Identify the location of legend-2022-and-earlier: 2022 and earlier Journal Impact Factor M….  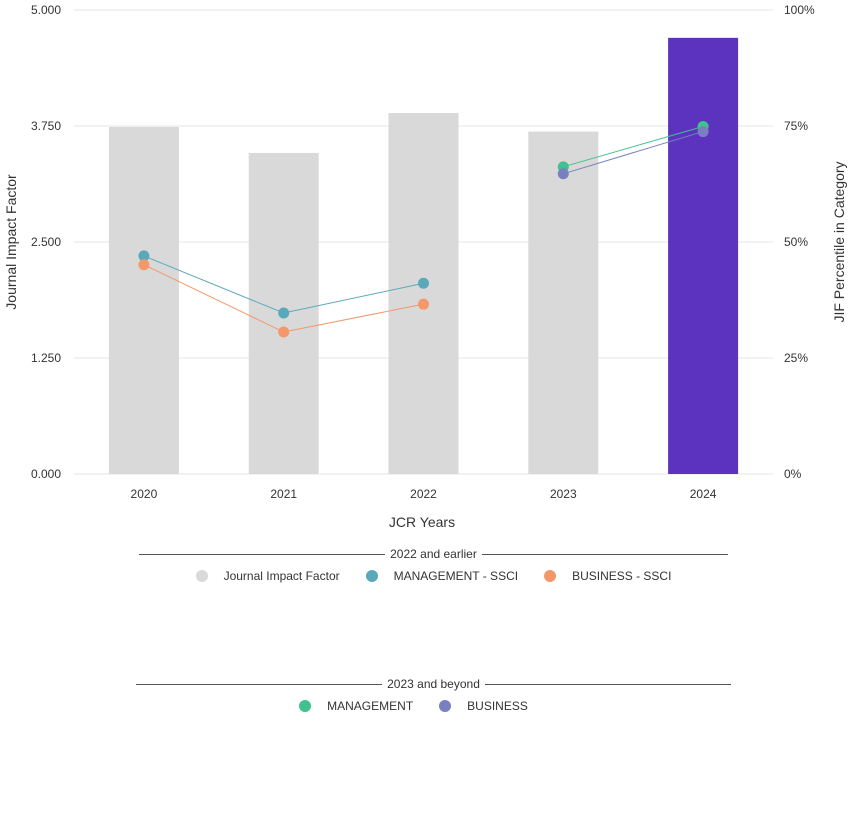
(433, 565).